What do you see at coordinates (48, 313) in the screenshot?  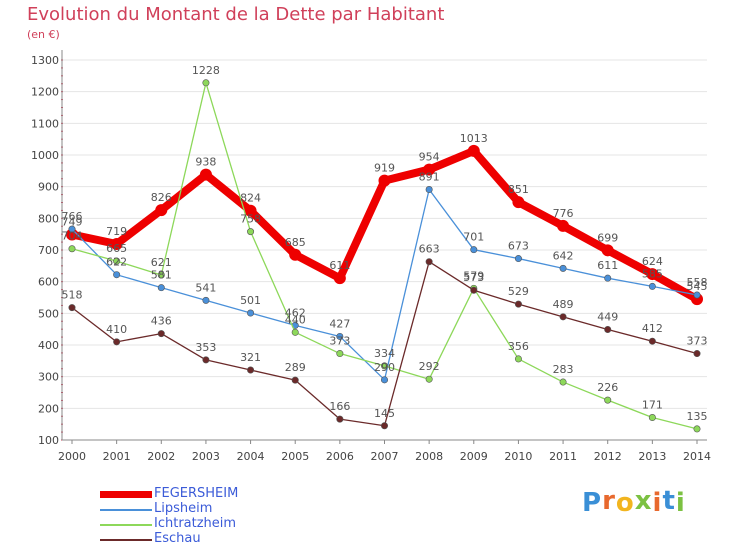 I see `y-tick-label: 500` at bounding box center [48, 313].